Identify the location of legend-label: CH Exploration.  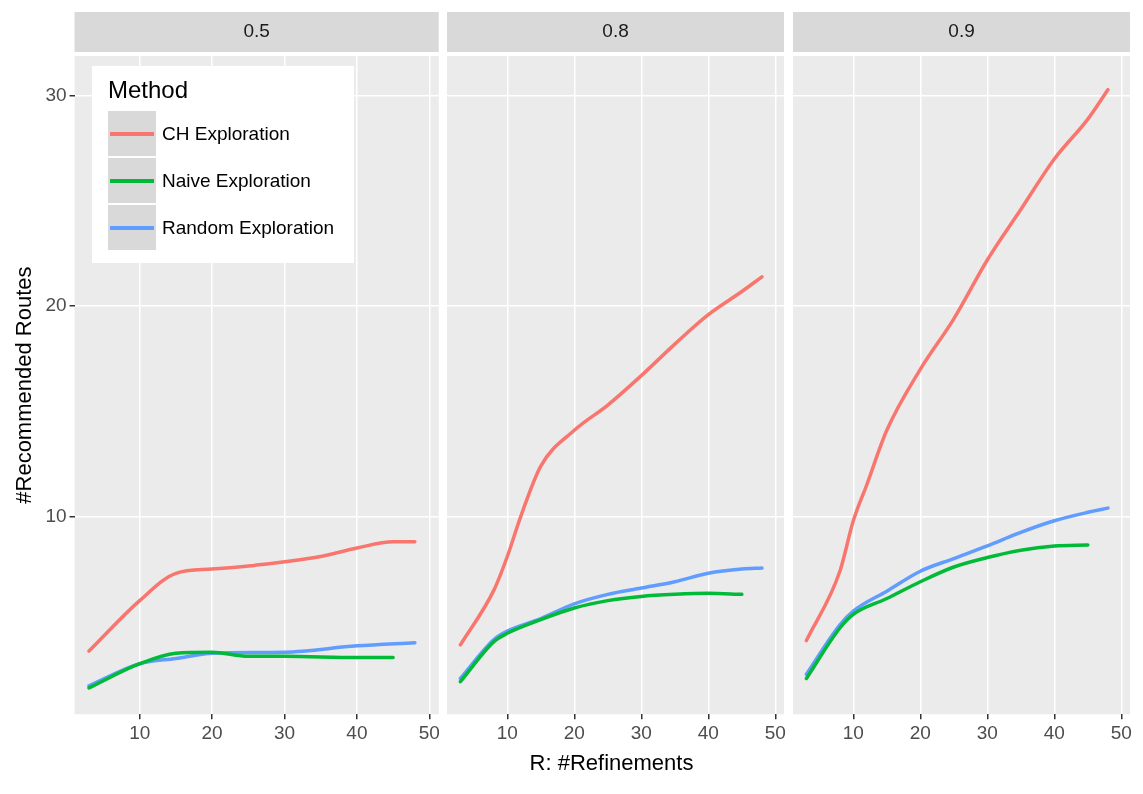
(226, 133).